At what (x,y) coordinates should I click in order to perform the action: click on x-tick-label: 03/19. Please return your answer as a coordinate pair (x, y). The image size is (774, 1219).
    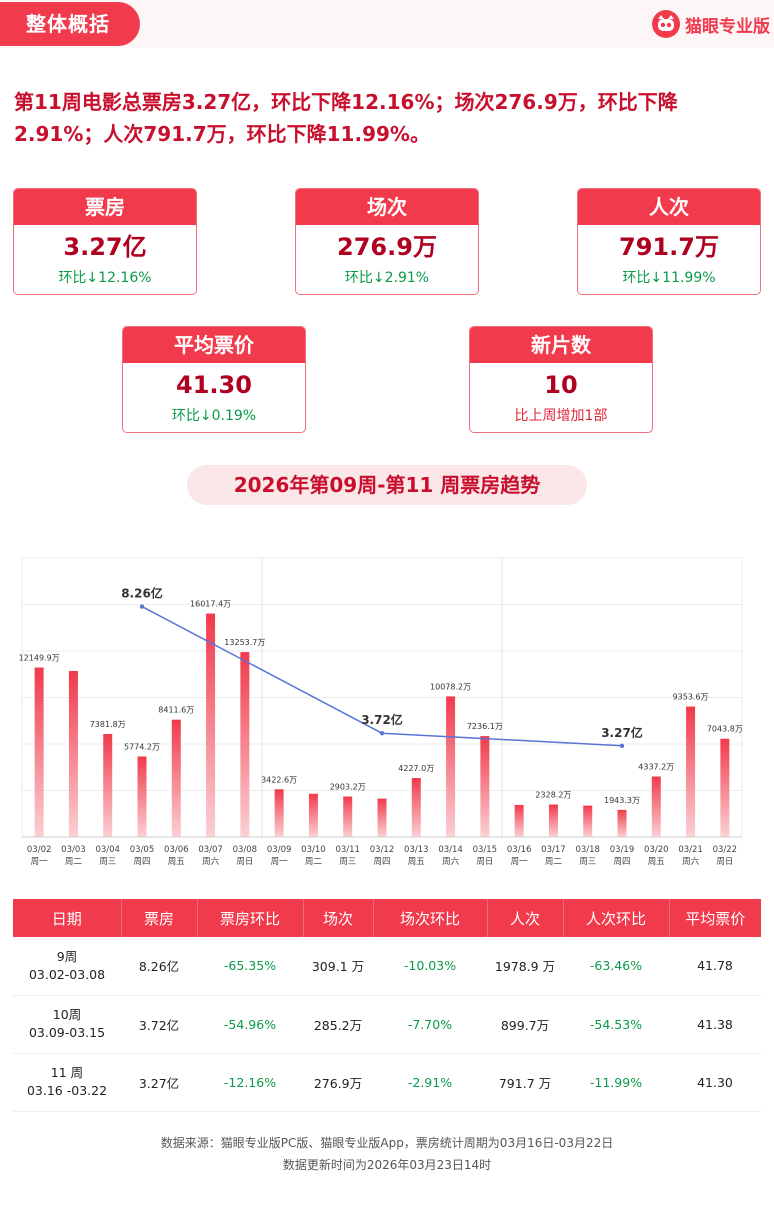
    Looking at the image, I should click on (622, 850).